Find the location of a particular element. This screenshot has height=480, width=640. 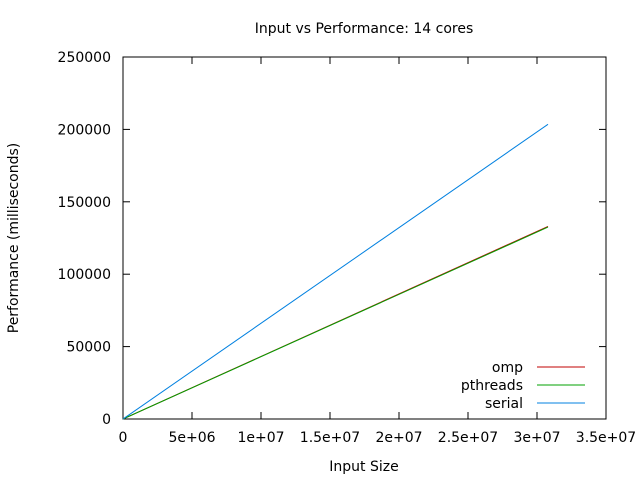

x-tick-label: 2e+07 is located at coordinates (398, 438).